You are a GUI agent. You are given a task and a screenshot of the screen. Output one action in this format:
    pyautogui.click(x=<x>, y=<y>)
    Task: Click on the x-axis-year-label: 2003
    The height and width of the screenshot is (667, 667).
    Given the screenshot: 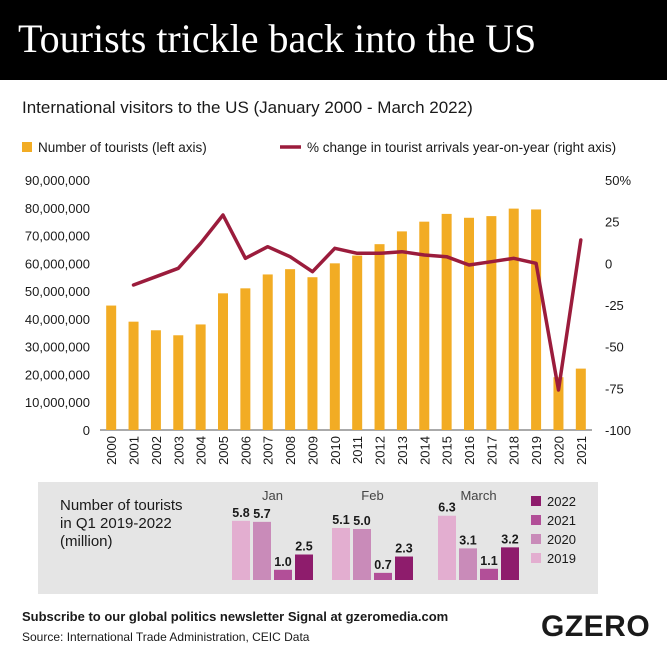 What is the action you would take?
    pyautogui.click(x=178, y=450)
    